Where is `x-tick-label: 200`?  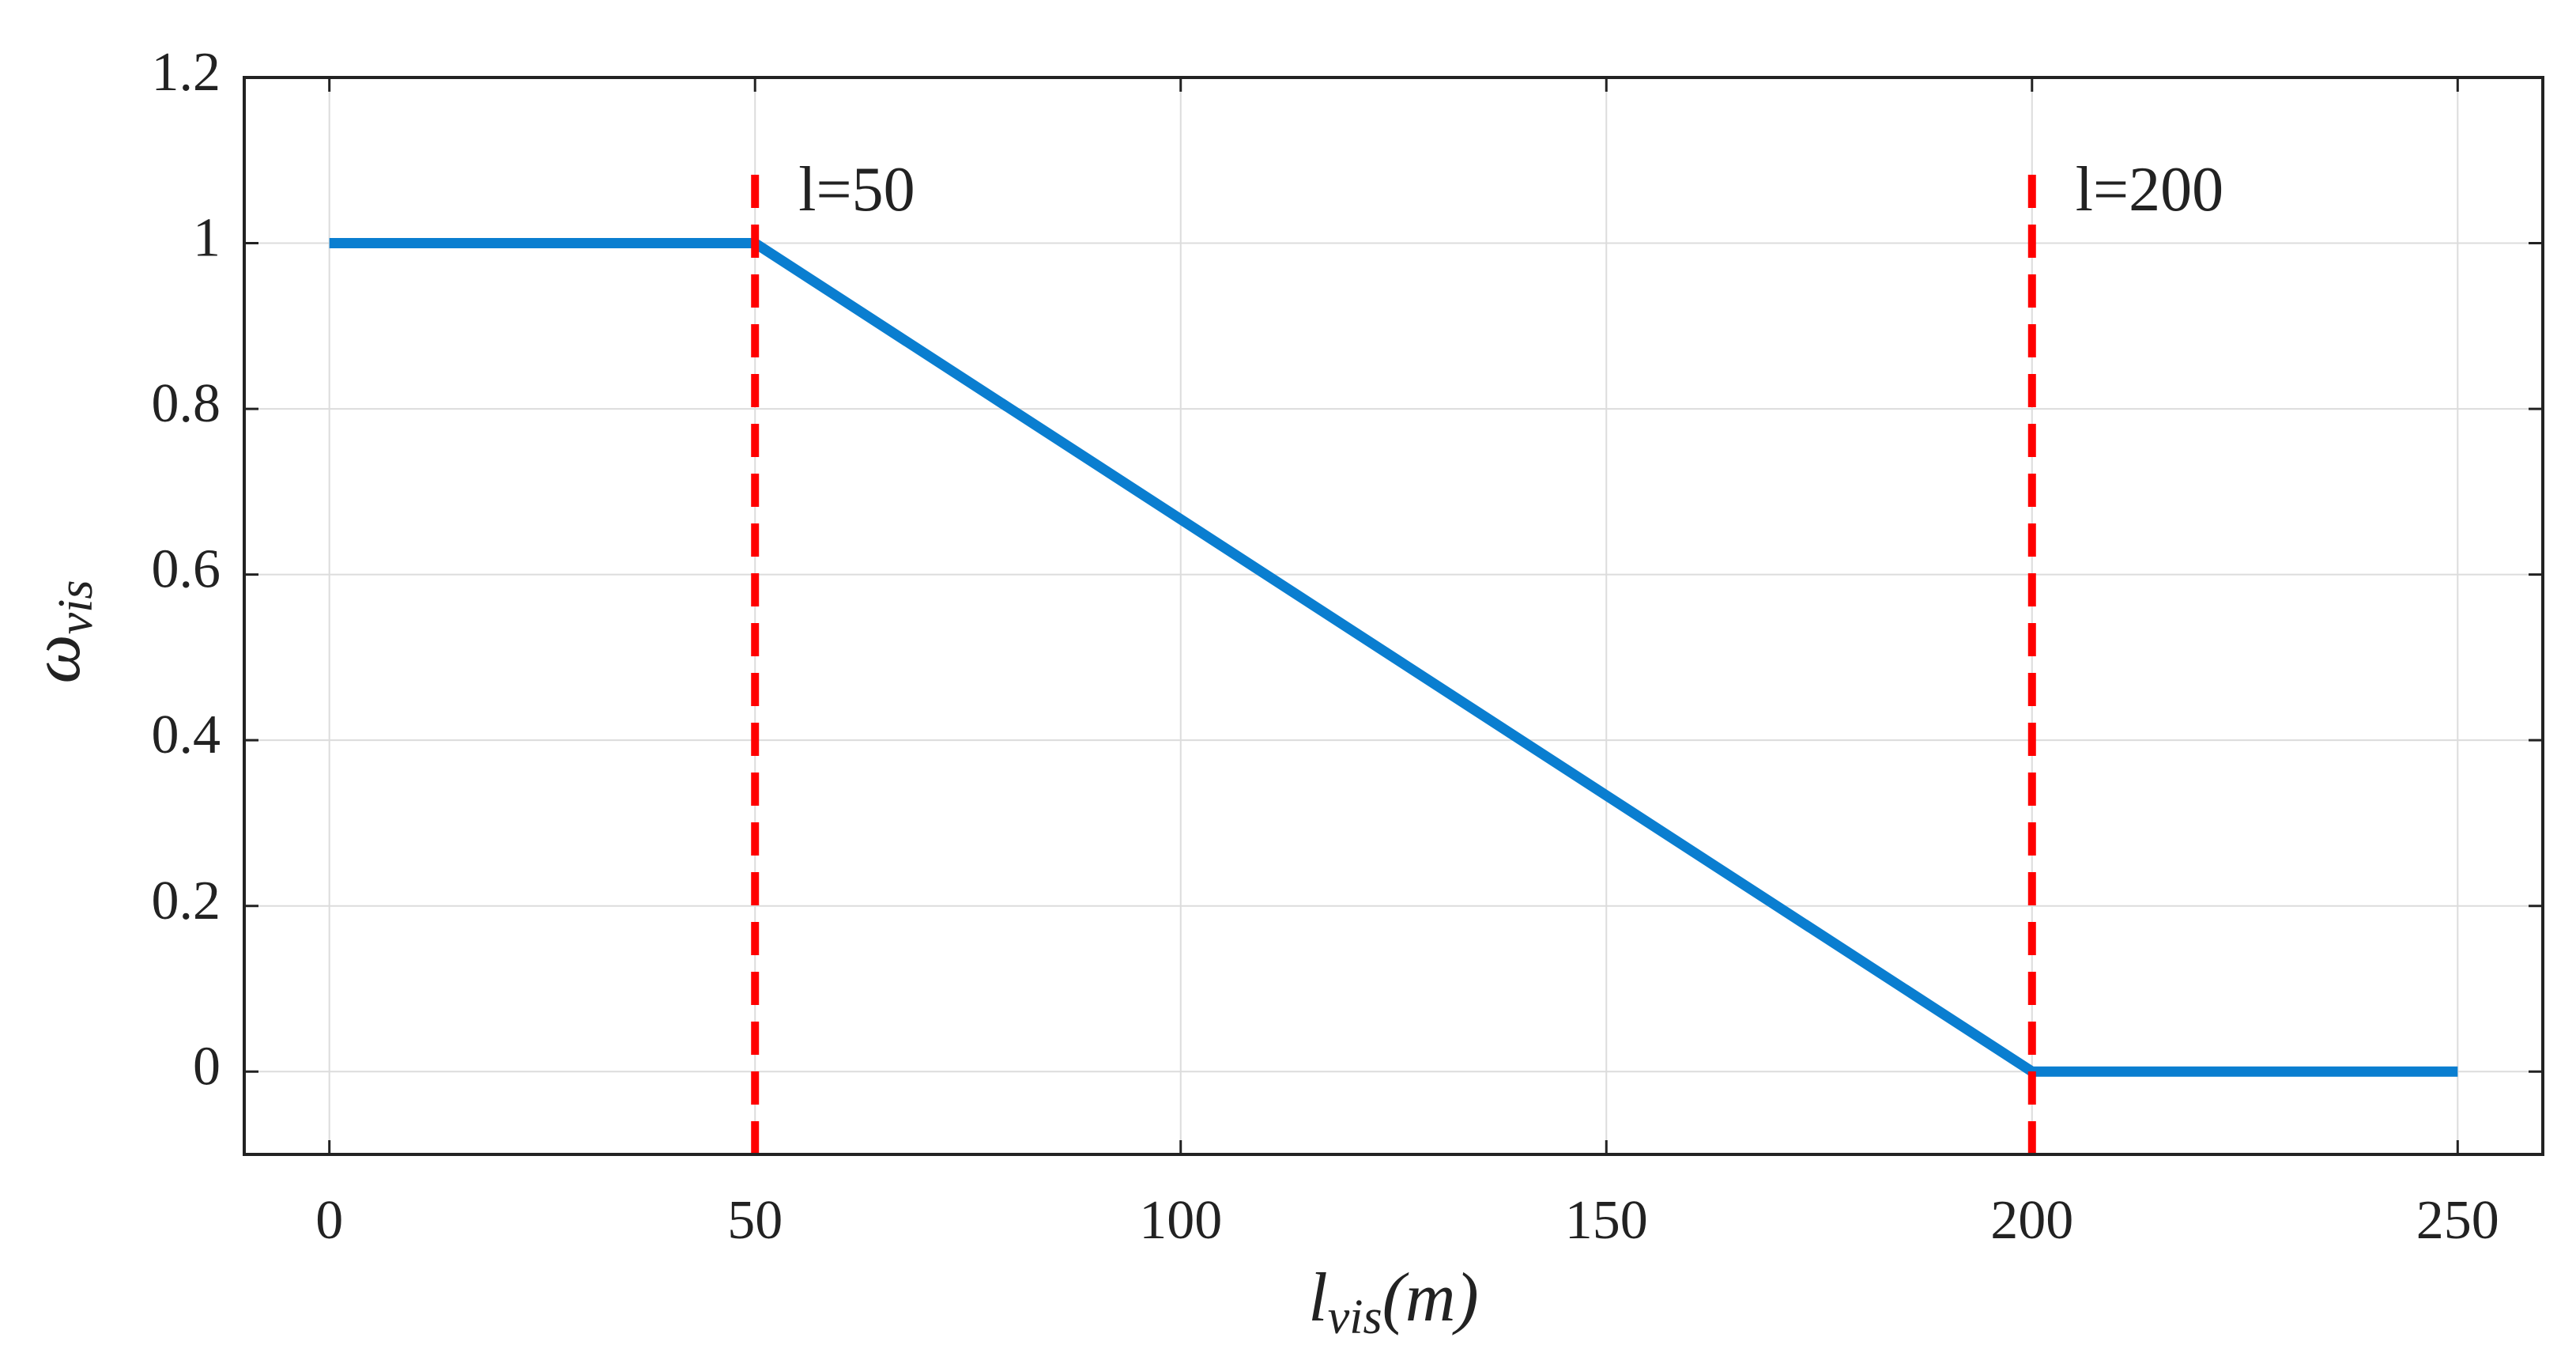 x-tick-label: 200 is located at coordinates (2031, 1220).